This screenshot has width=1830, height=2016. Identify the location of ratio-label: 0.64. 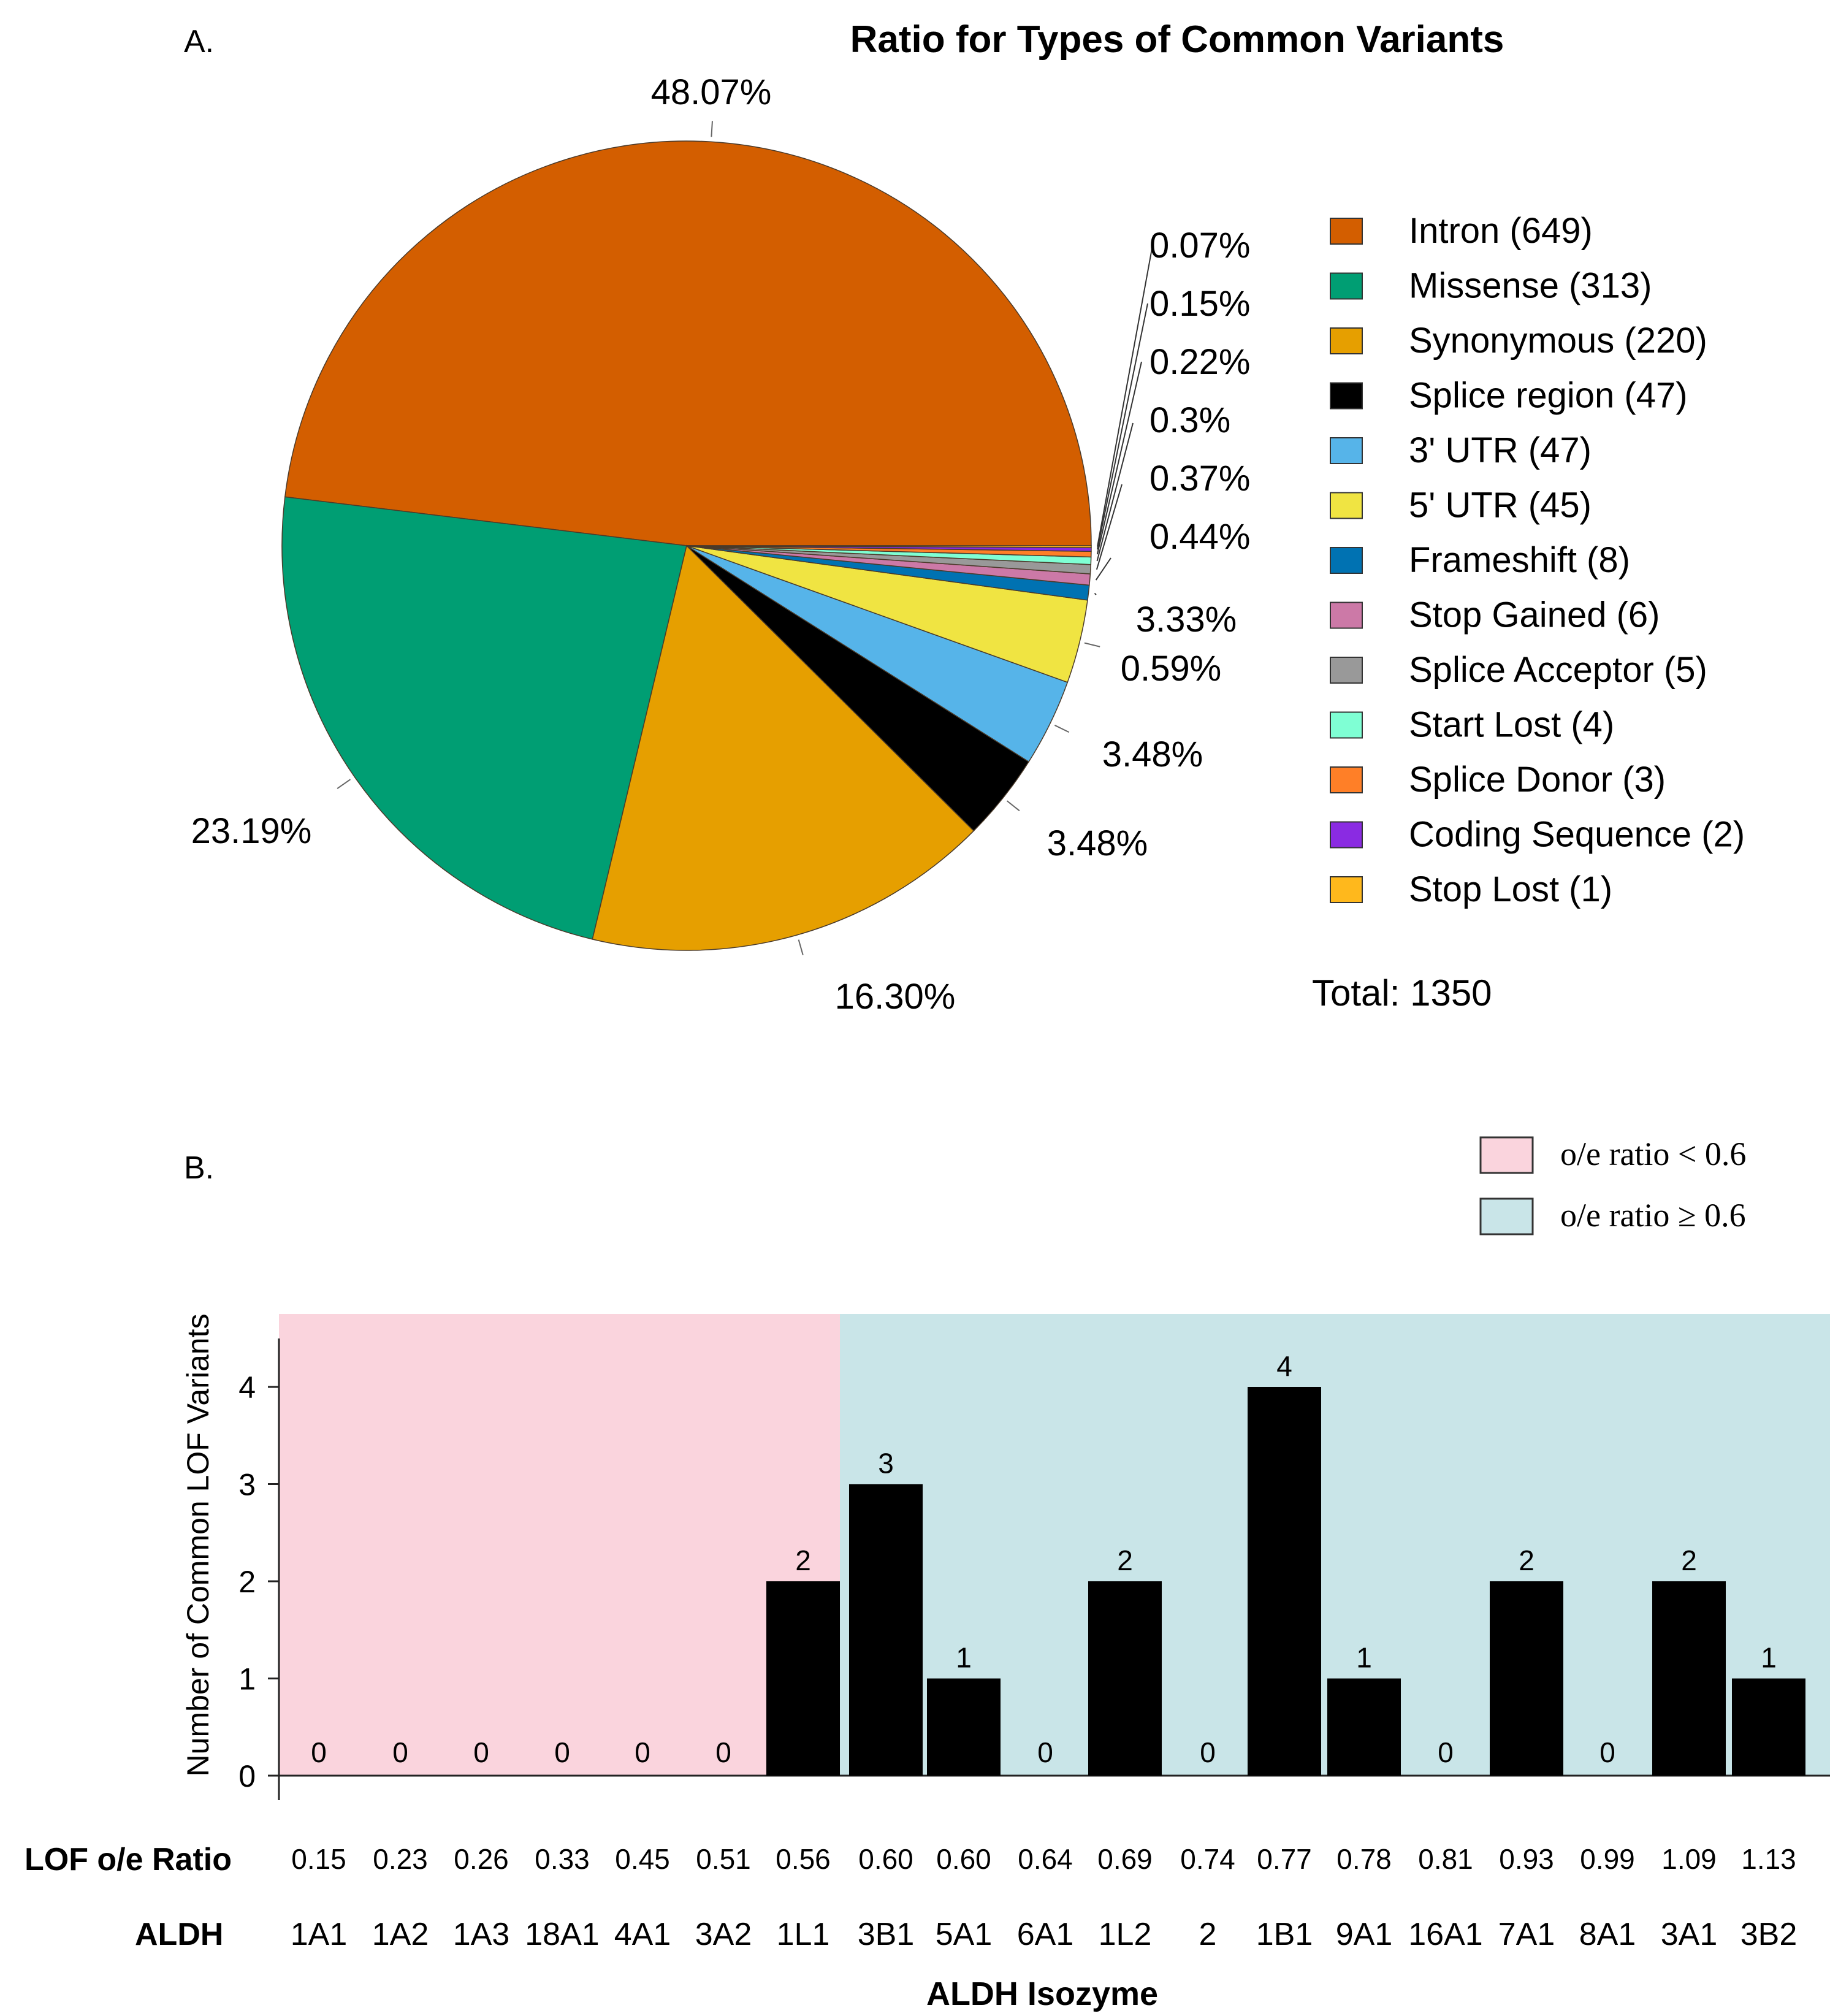
(1045, 1859).